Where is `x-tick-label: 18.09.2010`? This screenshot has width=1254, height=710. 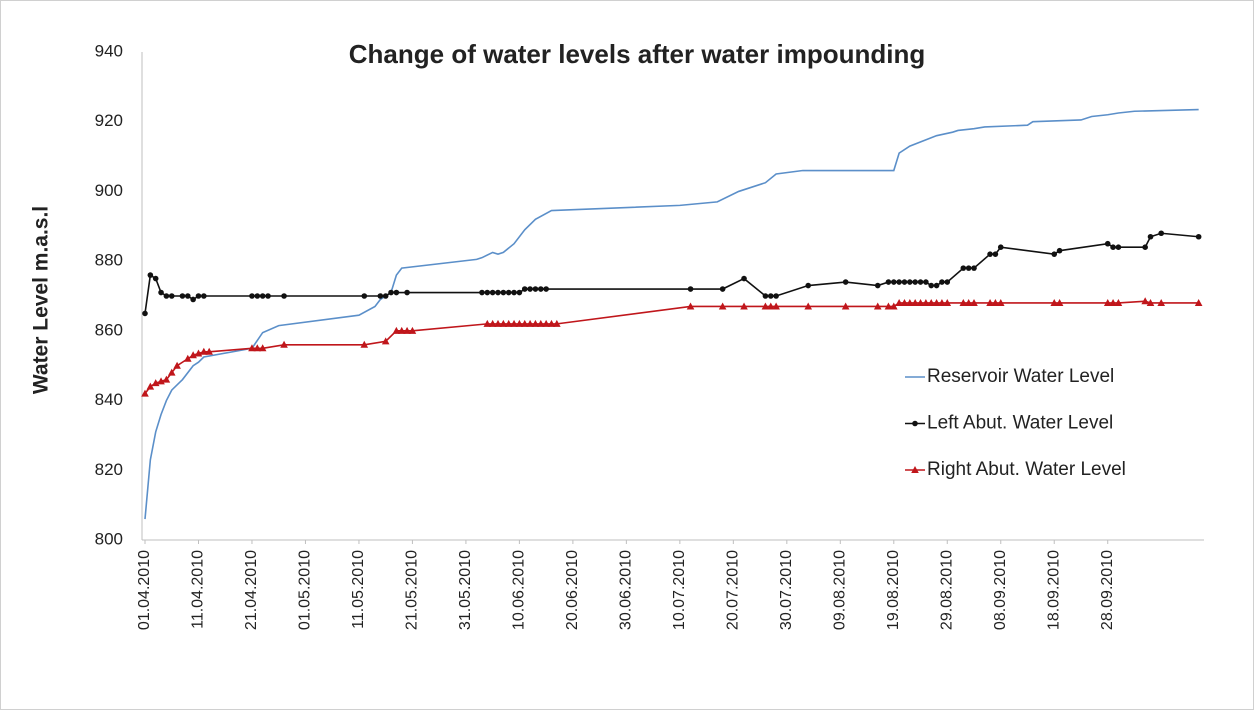
x-tick-label: 18.09.2010 is located at coordinates (1053, 590).